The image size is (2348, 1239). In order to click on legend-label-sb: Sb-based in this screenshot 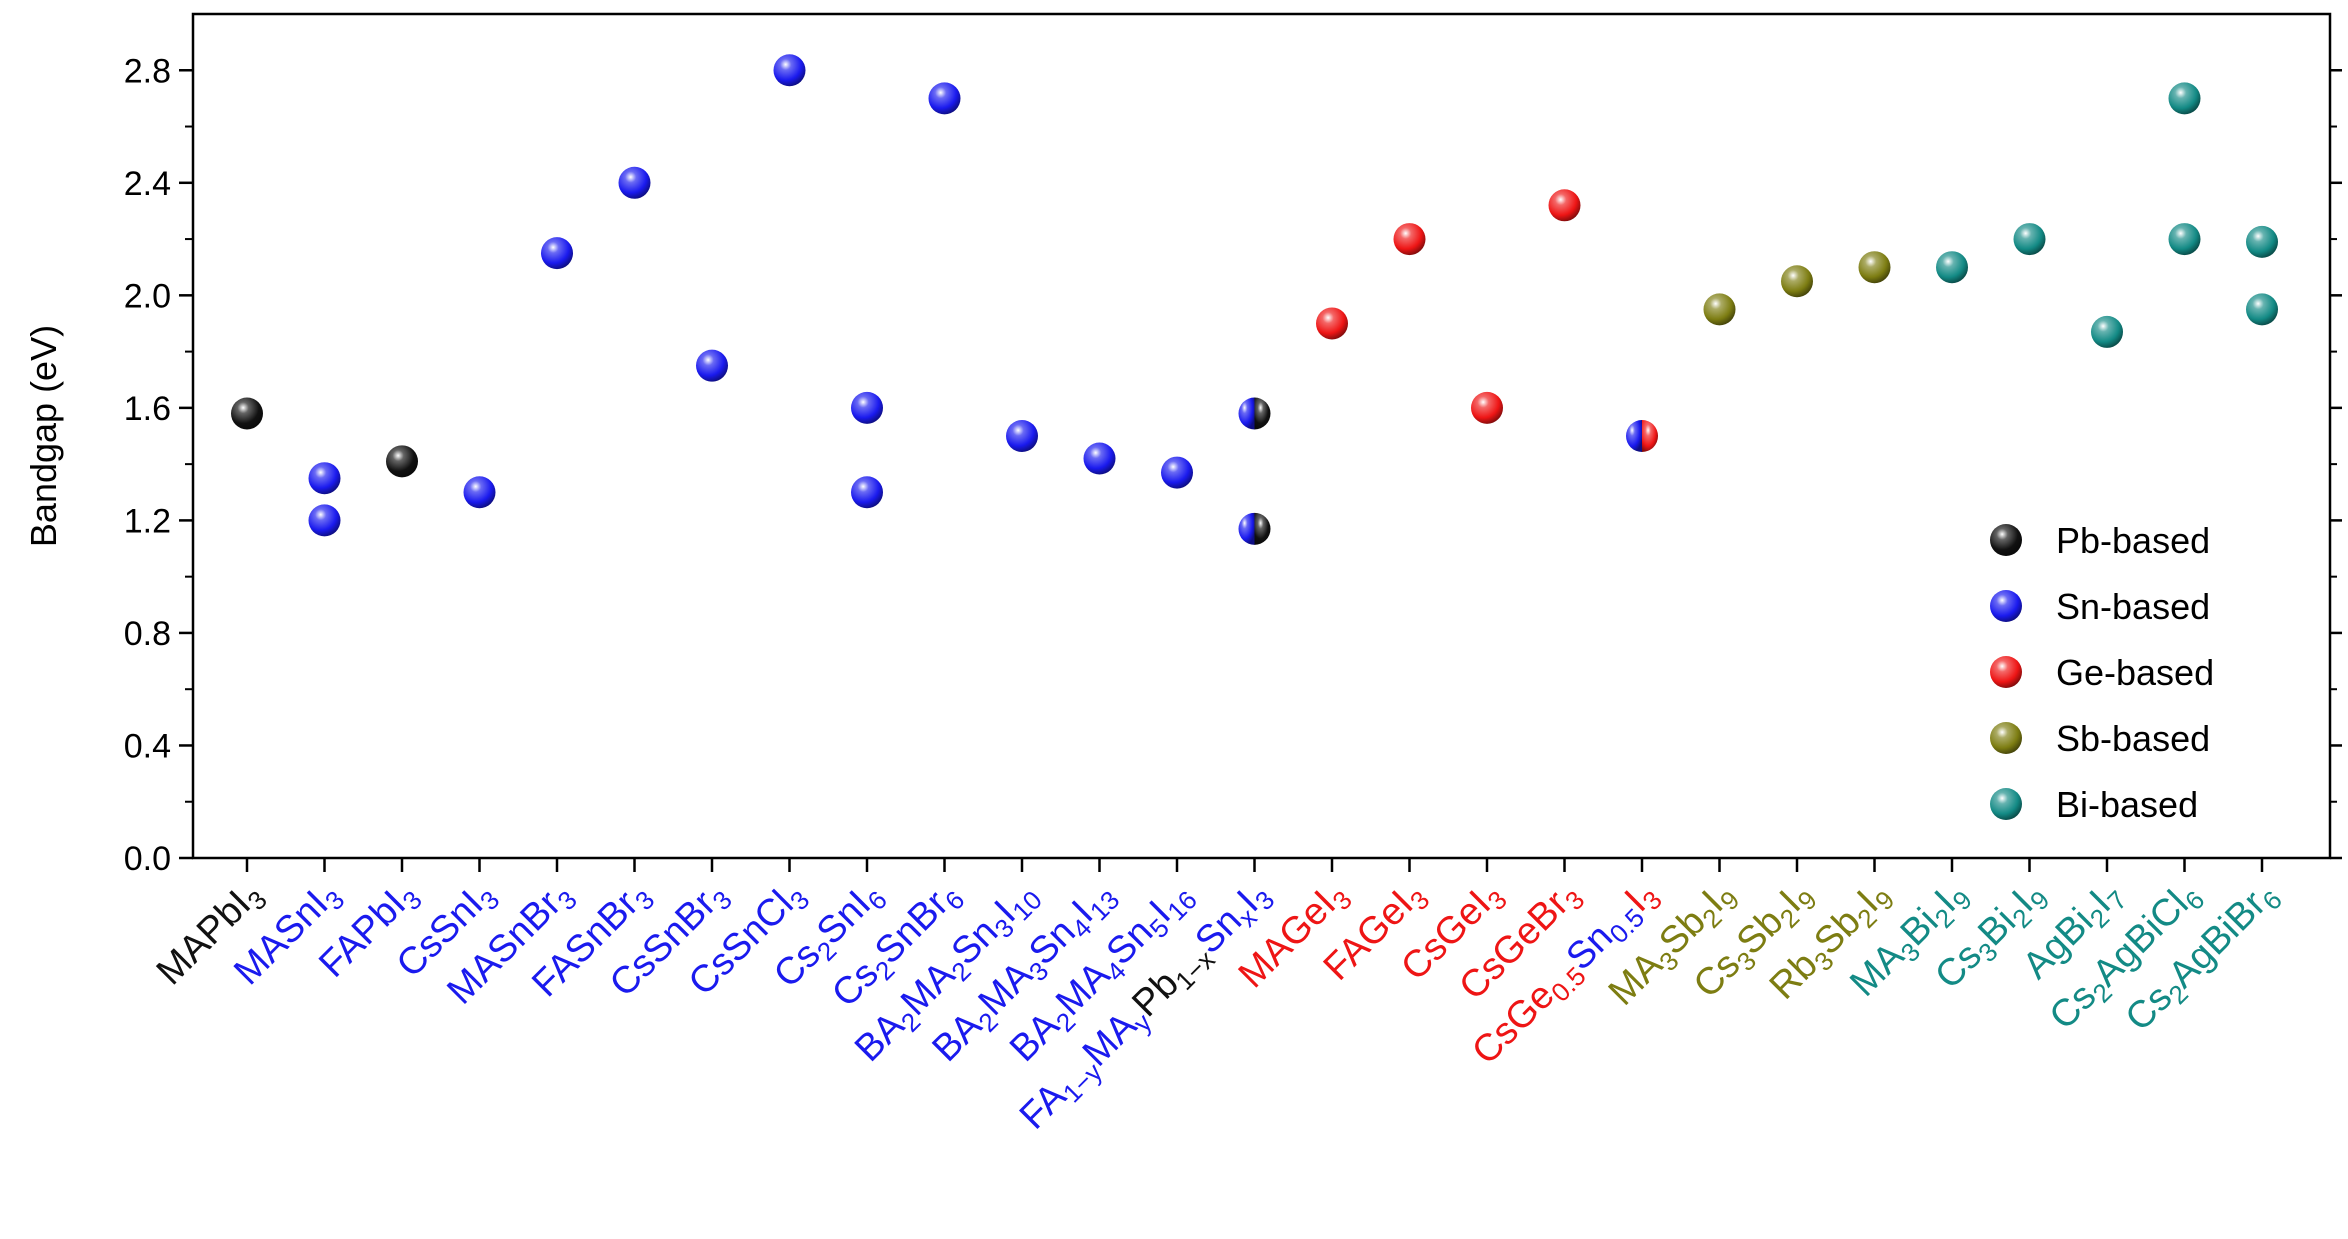, I will do `click(2133, 738)`.